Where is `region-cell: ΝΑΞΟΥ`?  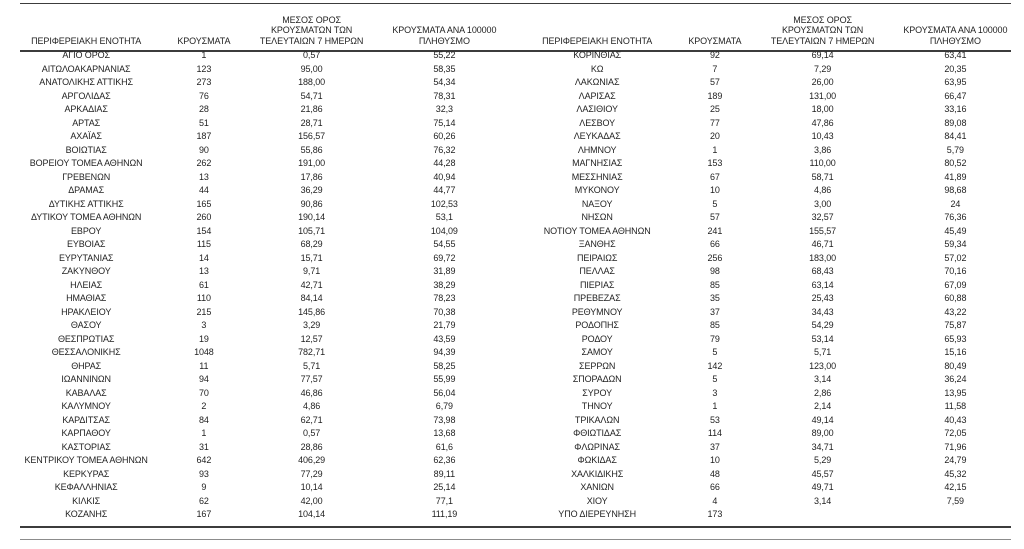 region-cell: ΝΑΞΟΥ is located at coordinates (597, 203).